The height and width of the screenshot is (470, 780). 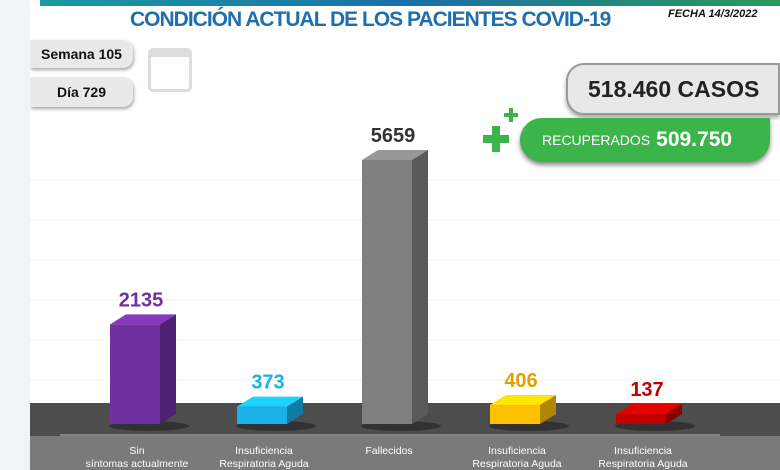 I want to click on recovered-label: RECUPERADOS, so click(x=596, y=140).